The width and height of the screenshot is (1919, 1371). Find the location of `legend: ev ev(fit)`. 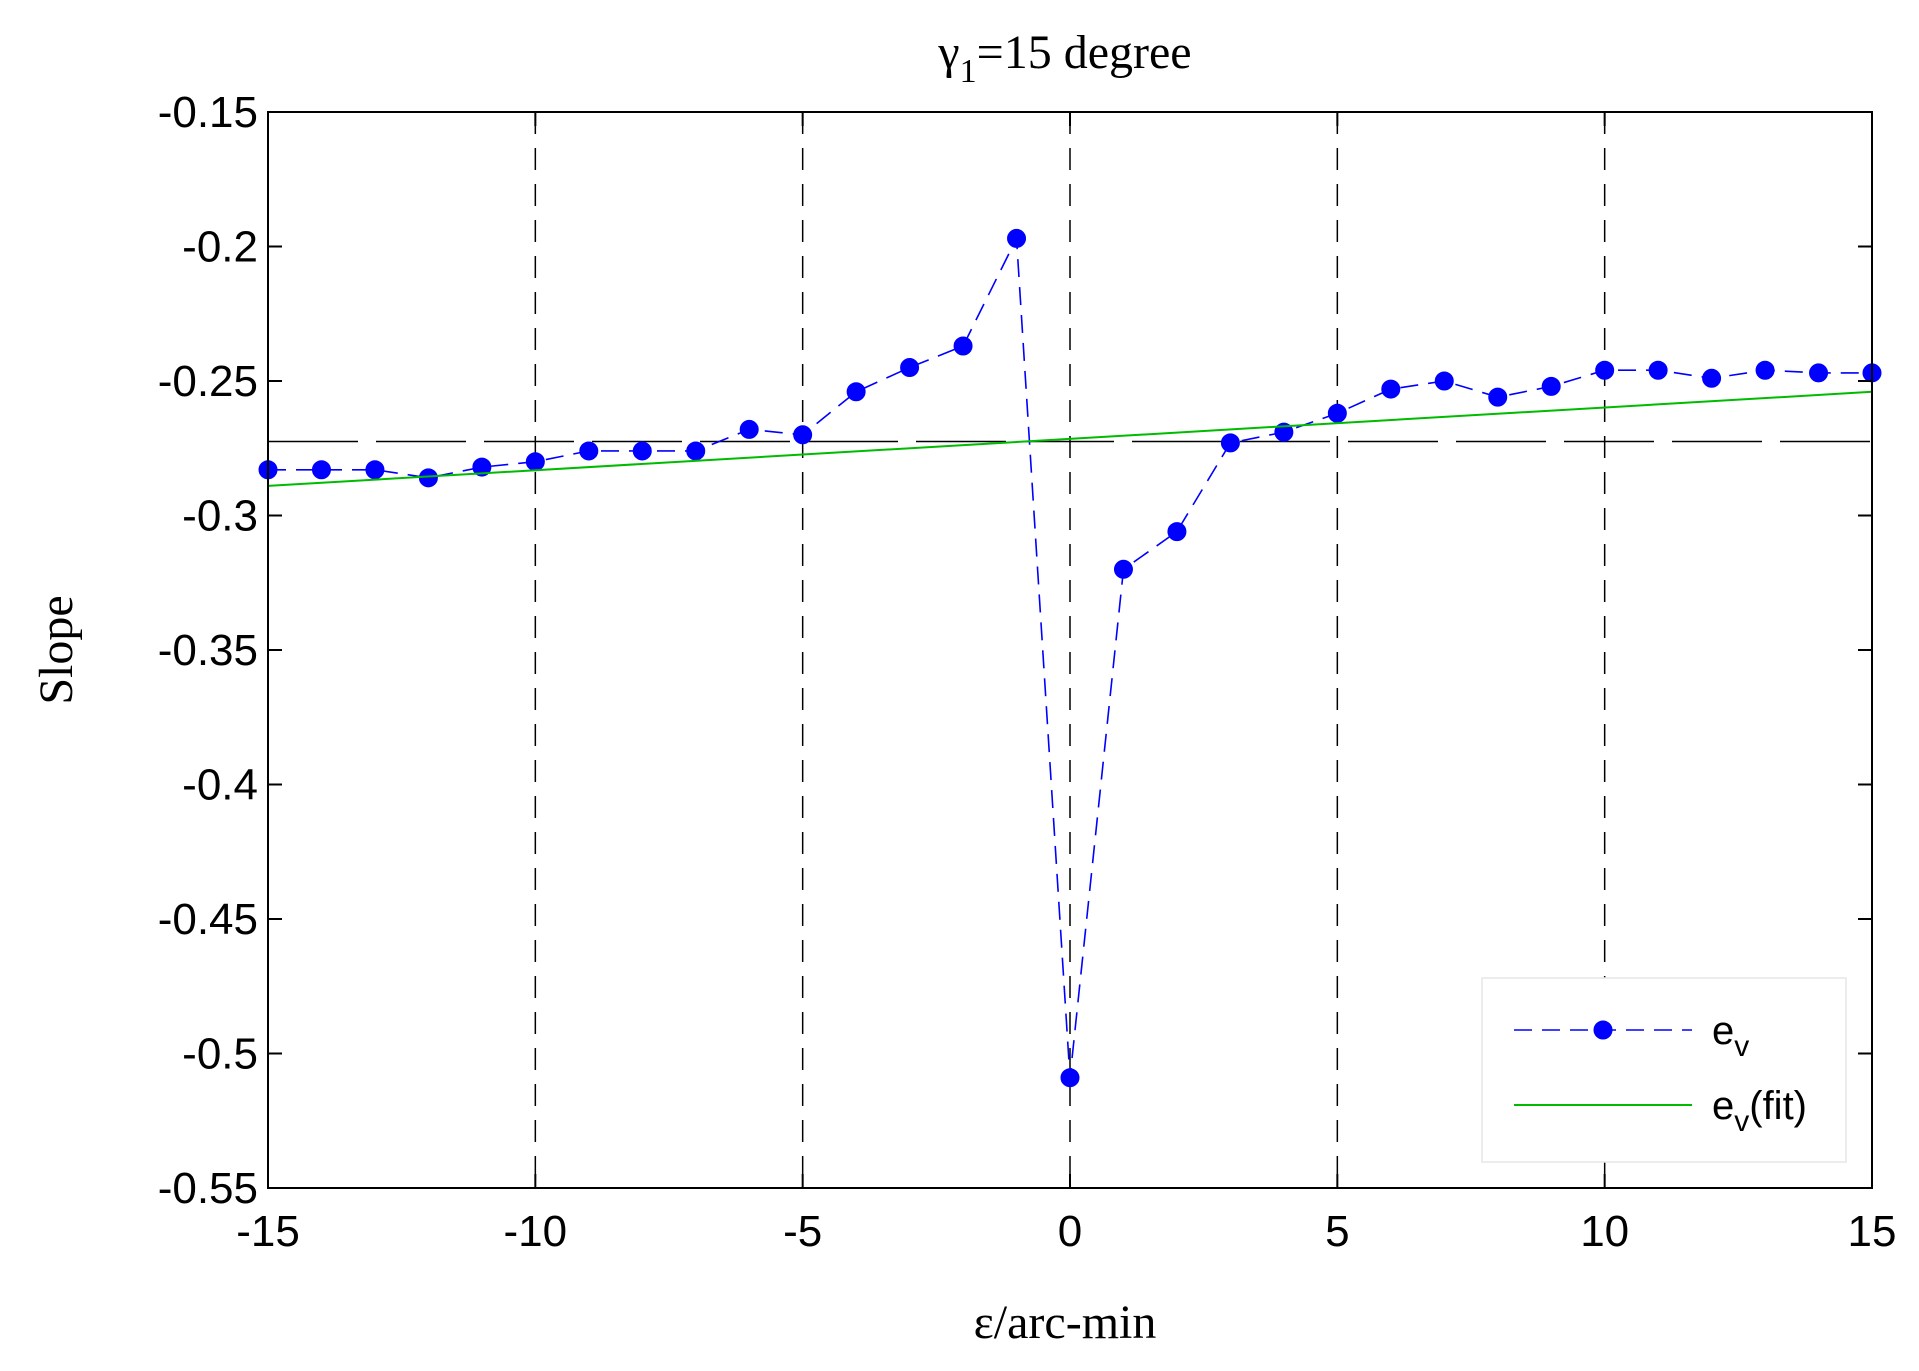

legend: ev ev(fit) is located at coordinates (1664, 1070).